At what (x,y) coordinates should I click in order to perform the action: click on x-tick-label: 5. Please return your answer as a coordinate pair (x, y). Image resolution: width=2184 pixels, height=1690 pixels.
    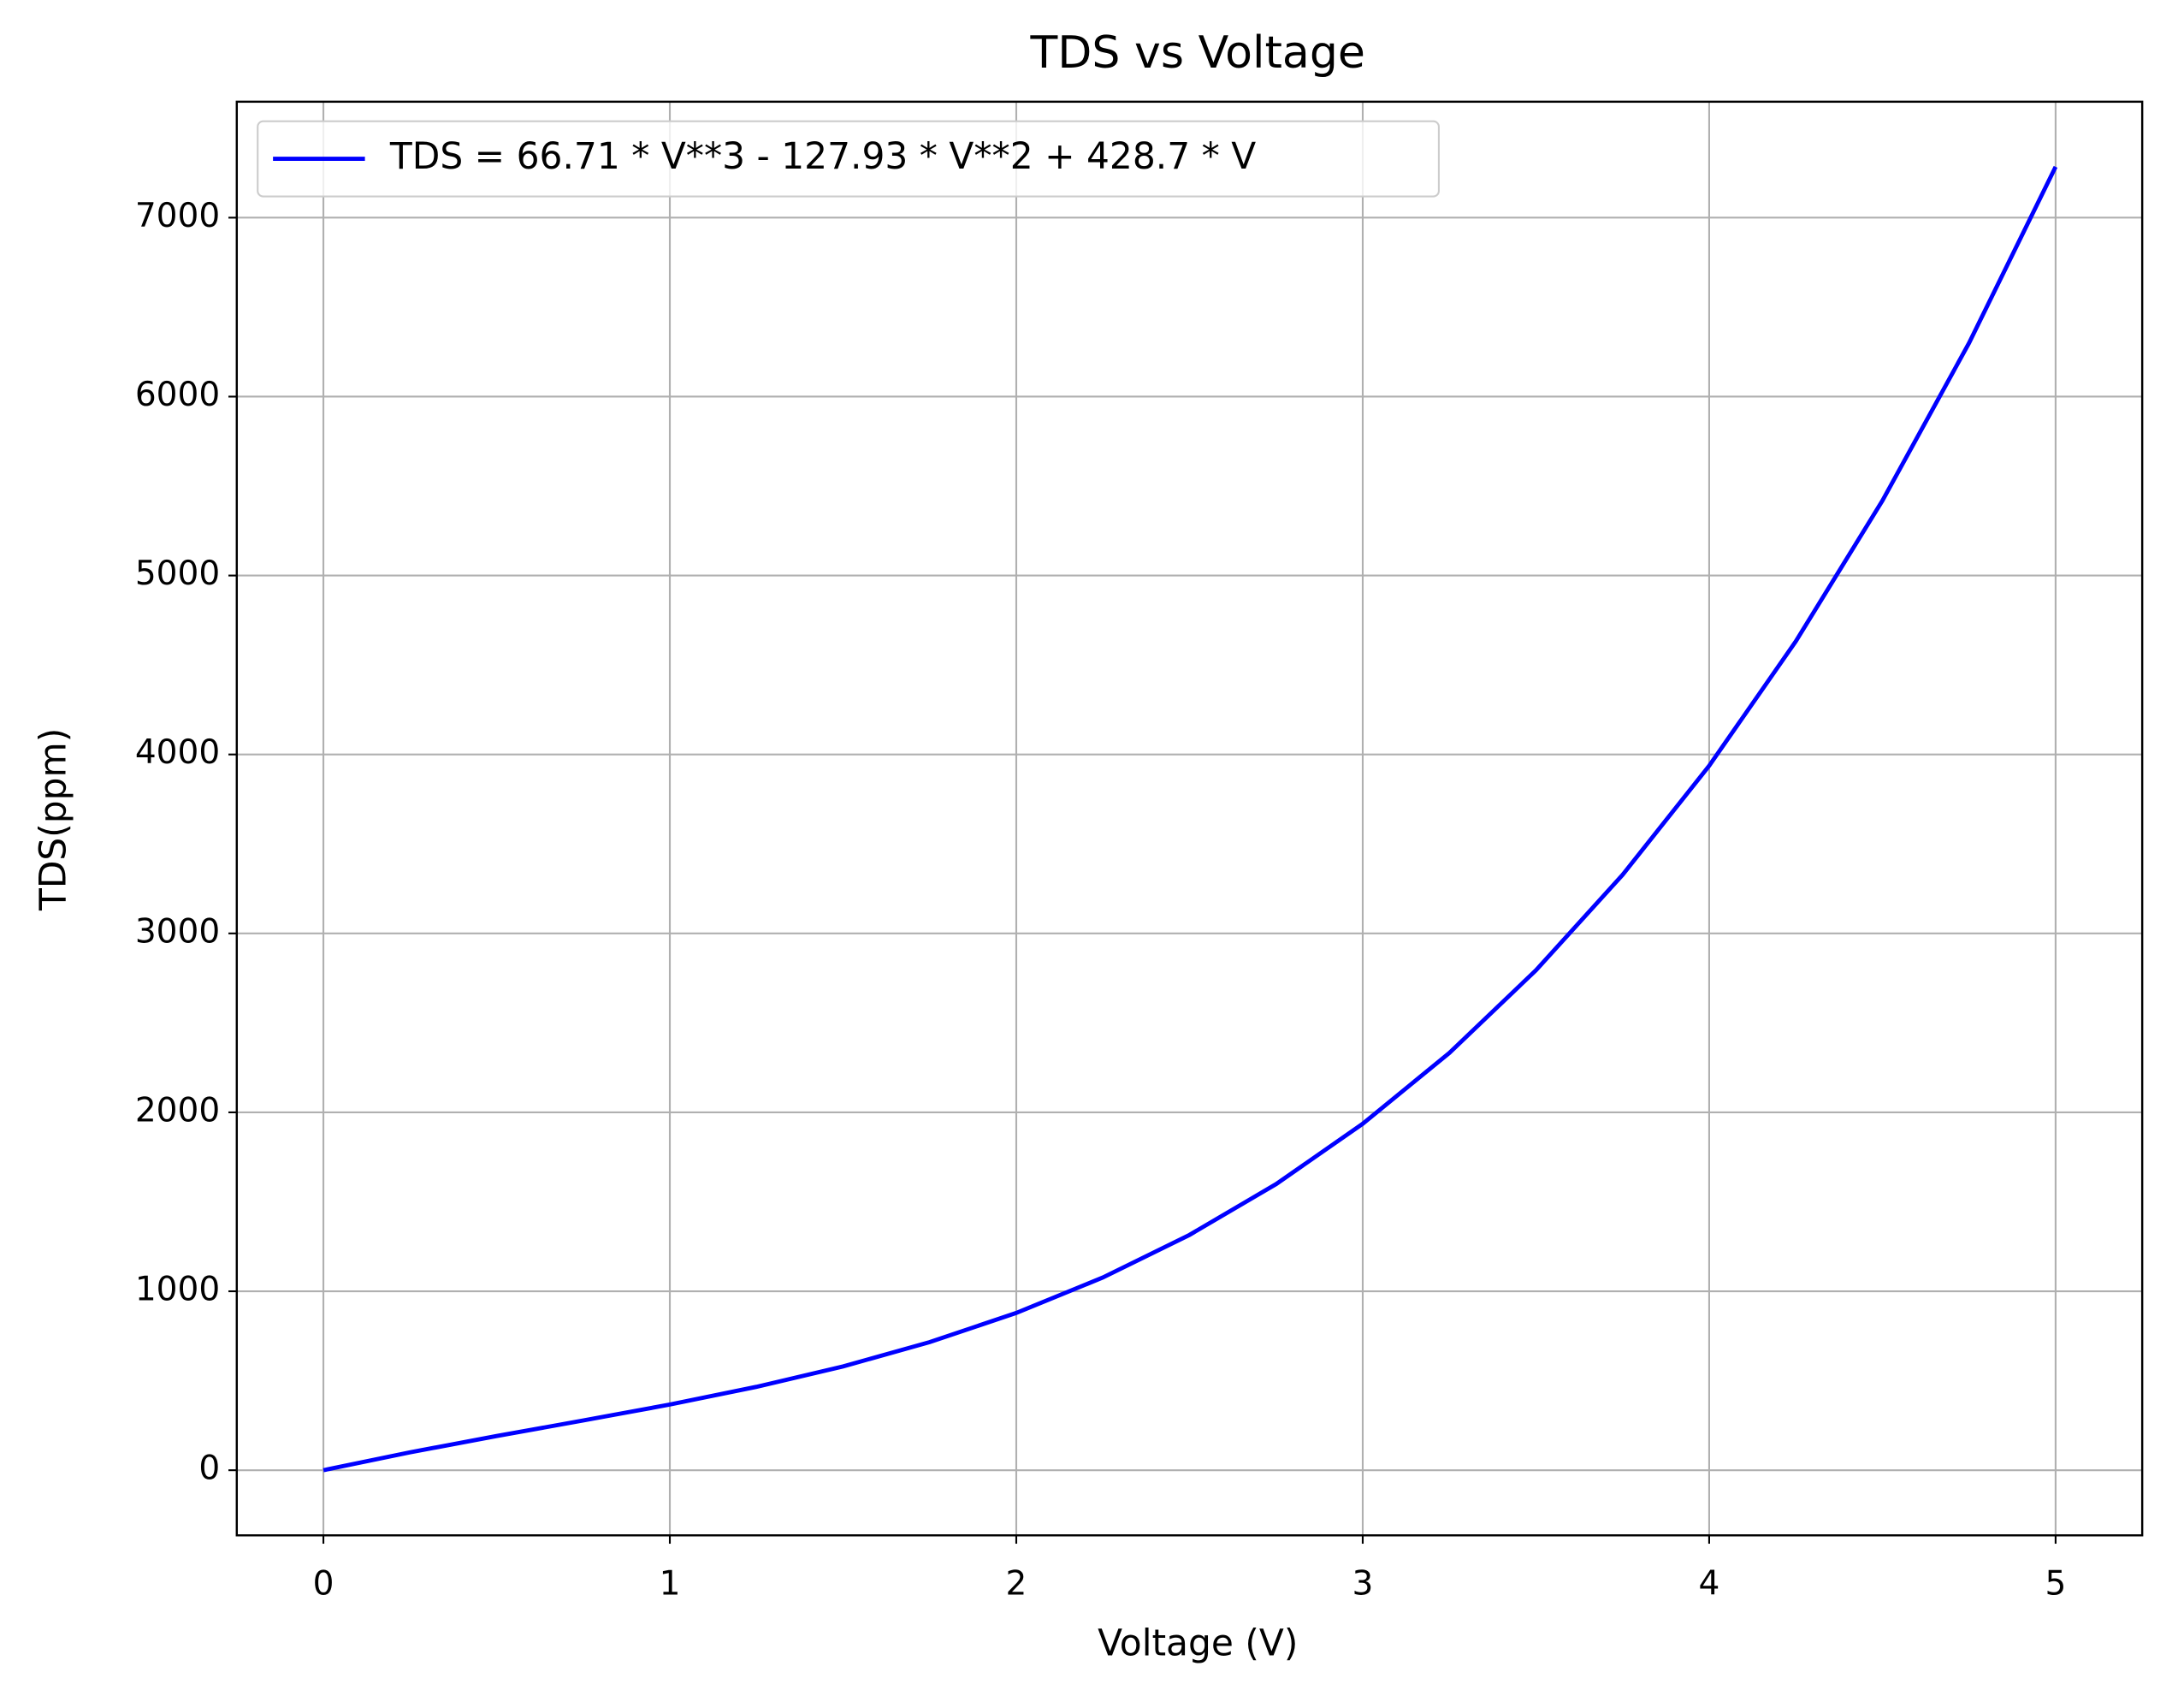
    Looking at the image, I should click on (2055, 1583).